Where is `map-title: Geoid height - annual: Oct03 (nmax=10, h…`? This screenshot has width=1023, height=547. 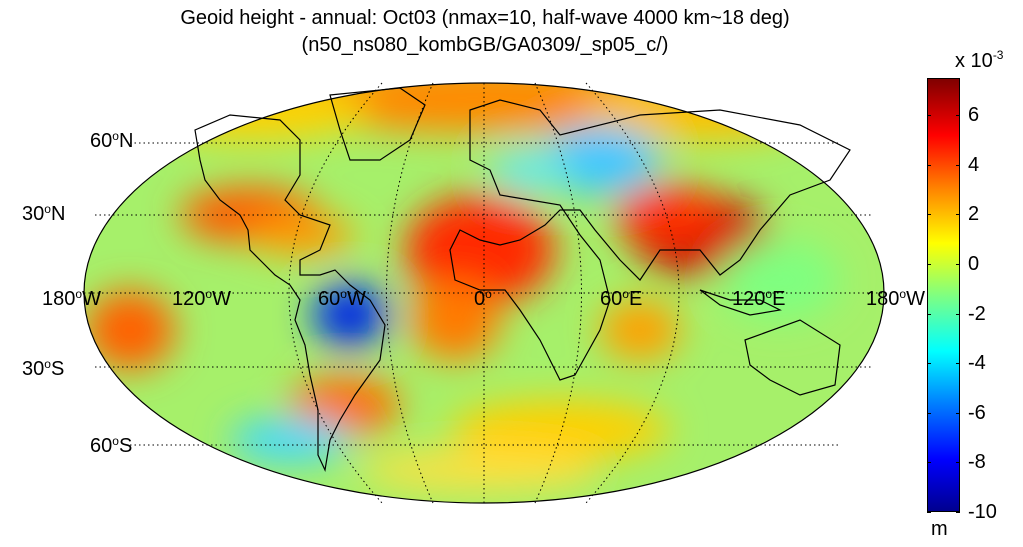 map-title: Geoid height - annual: Oct03 (nmax=10, h… is located at coordinates (485, 18).